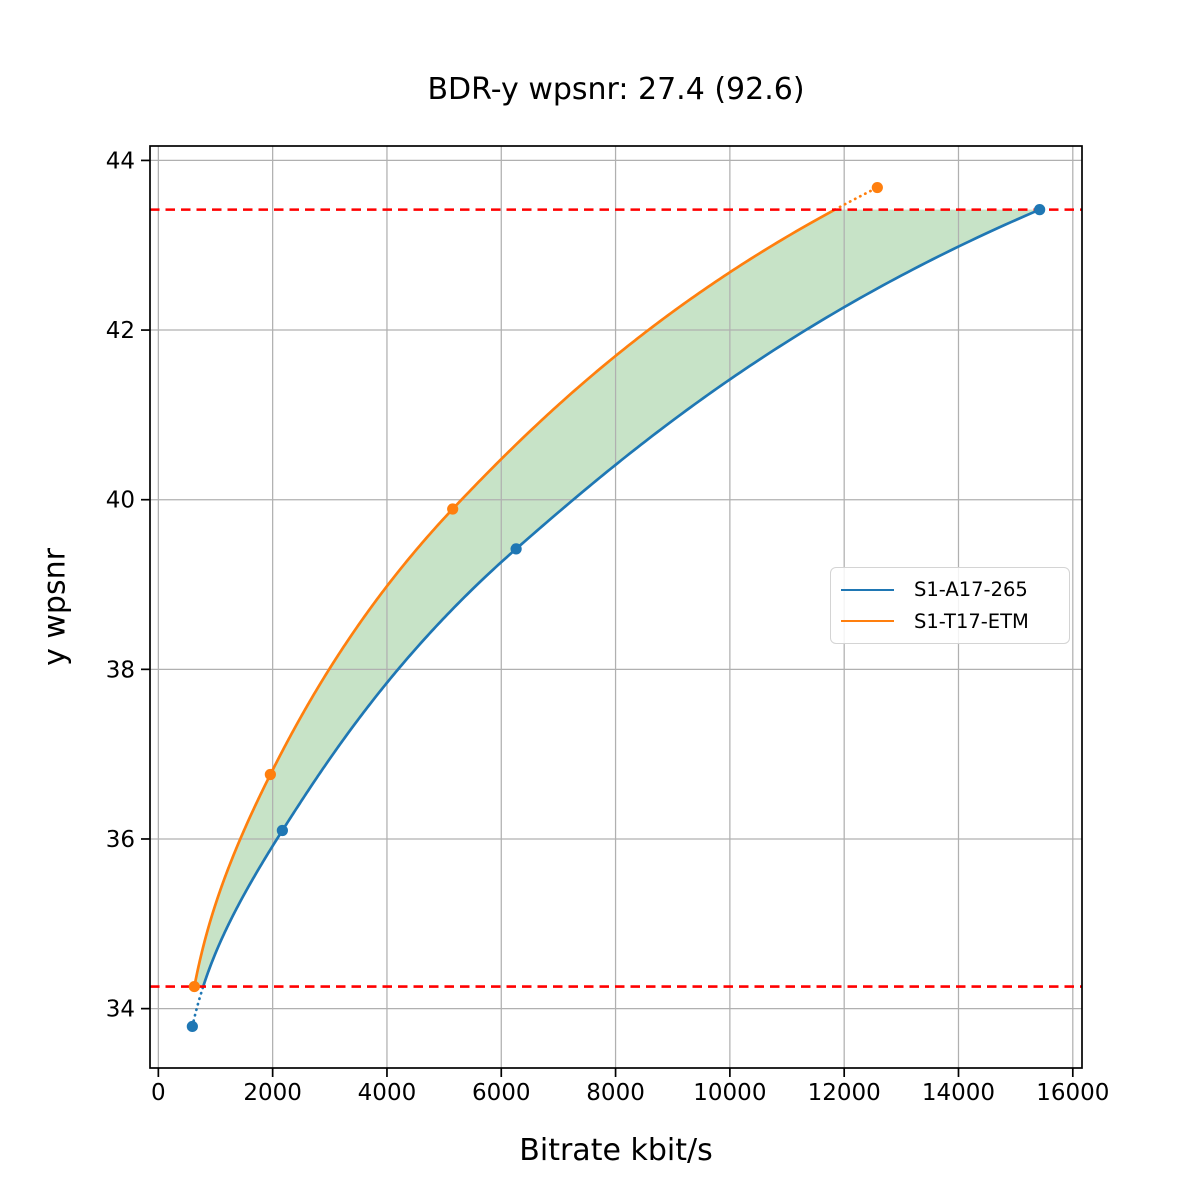 Image resolution: width=1200 pixels, height=1200 pixels. What do you see at coordinates (1072, 1093) in the screenshot?
I see `x-tick-label: 16000` at bounding box center [1072, 1093].